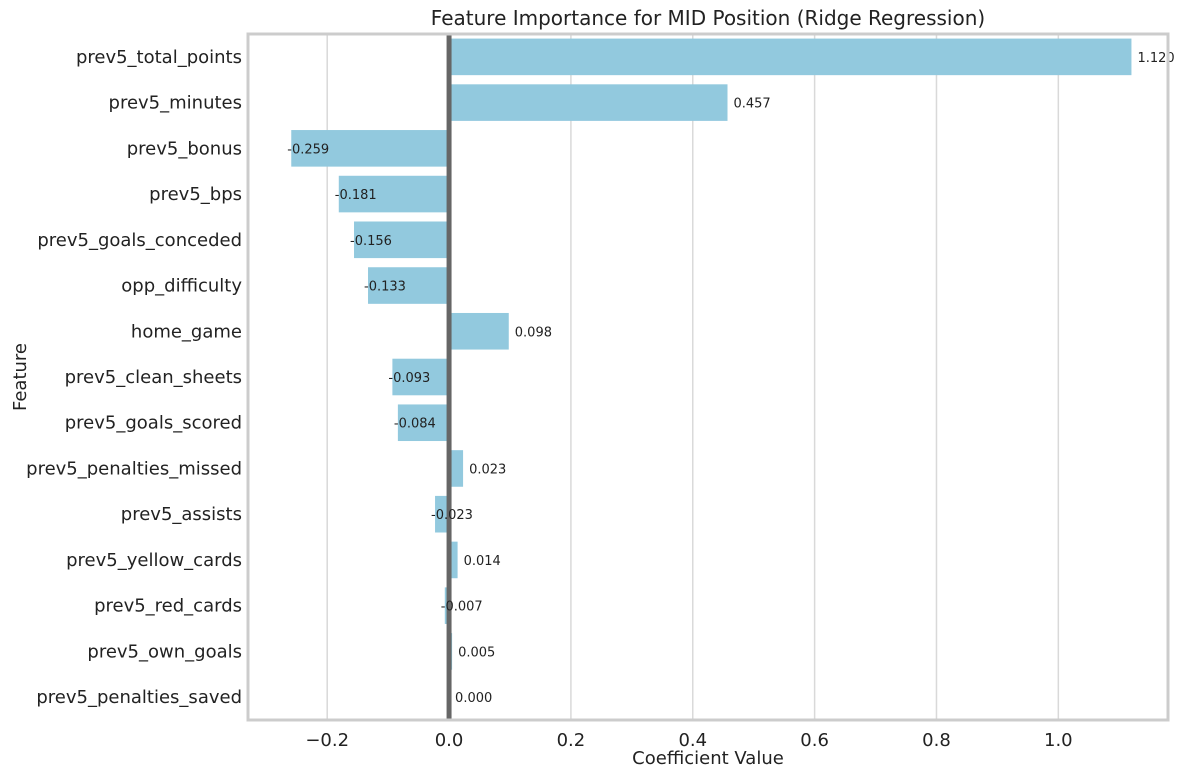 This screenshot has width=1178, height=778. Describe the element at coordinates (186, 331) in the screenshot. I see `y-tick-label: home_game` at that location.